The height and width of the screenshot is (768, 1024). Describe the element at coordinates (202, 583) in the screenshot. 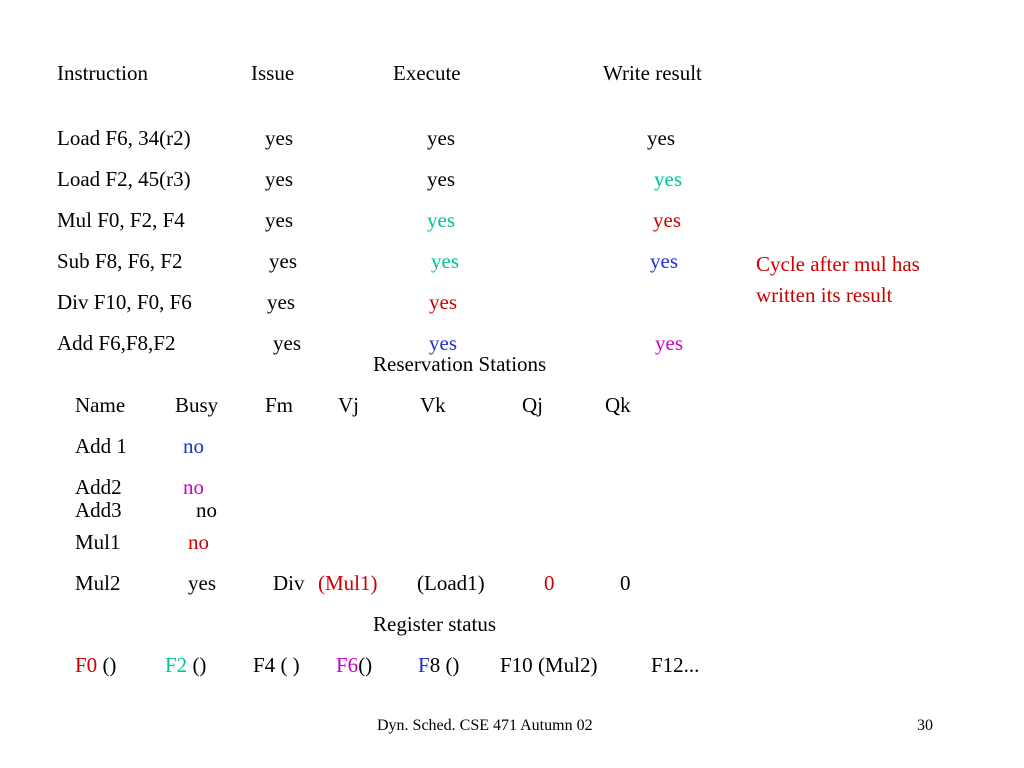

I see `rs-busy: yes` at that location.